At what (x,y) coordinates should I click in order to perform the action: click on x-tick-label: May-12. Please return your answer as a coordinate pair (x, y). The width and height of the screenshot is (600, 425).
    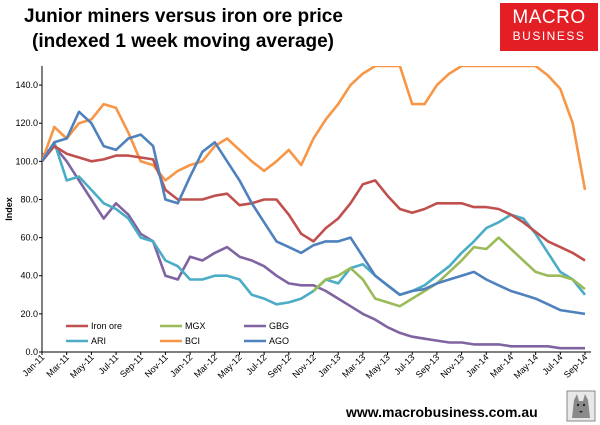
    Looking at the image, I should click on (230, 366).